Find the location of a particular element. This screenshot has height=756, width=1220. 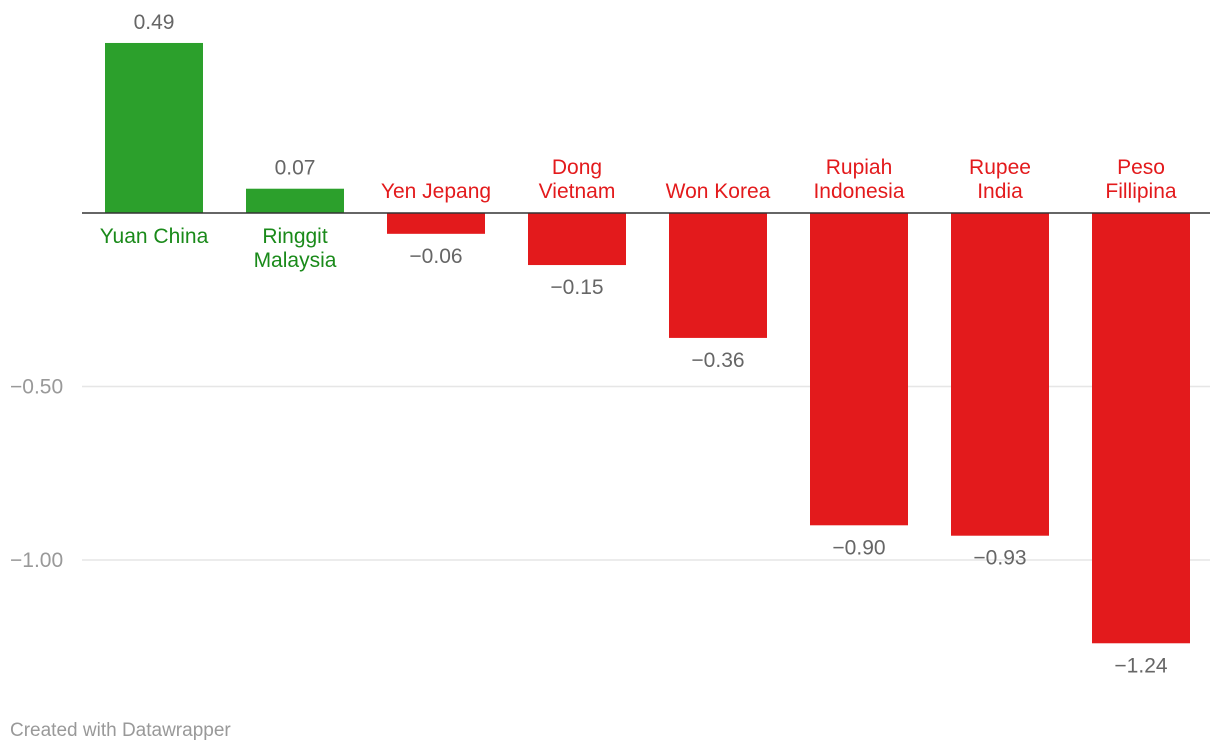

category-label: Malaysia is located at coordinates (295, 260).